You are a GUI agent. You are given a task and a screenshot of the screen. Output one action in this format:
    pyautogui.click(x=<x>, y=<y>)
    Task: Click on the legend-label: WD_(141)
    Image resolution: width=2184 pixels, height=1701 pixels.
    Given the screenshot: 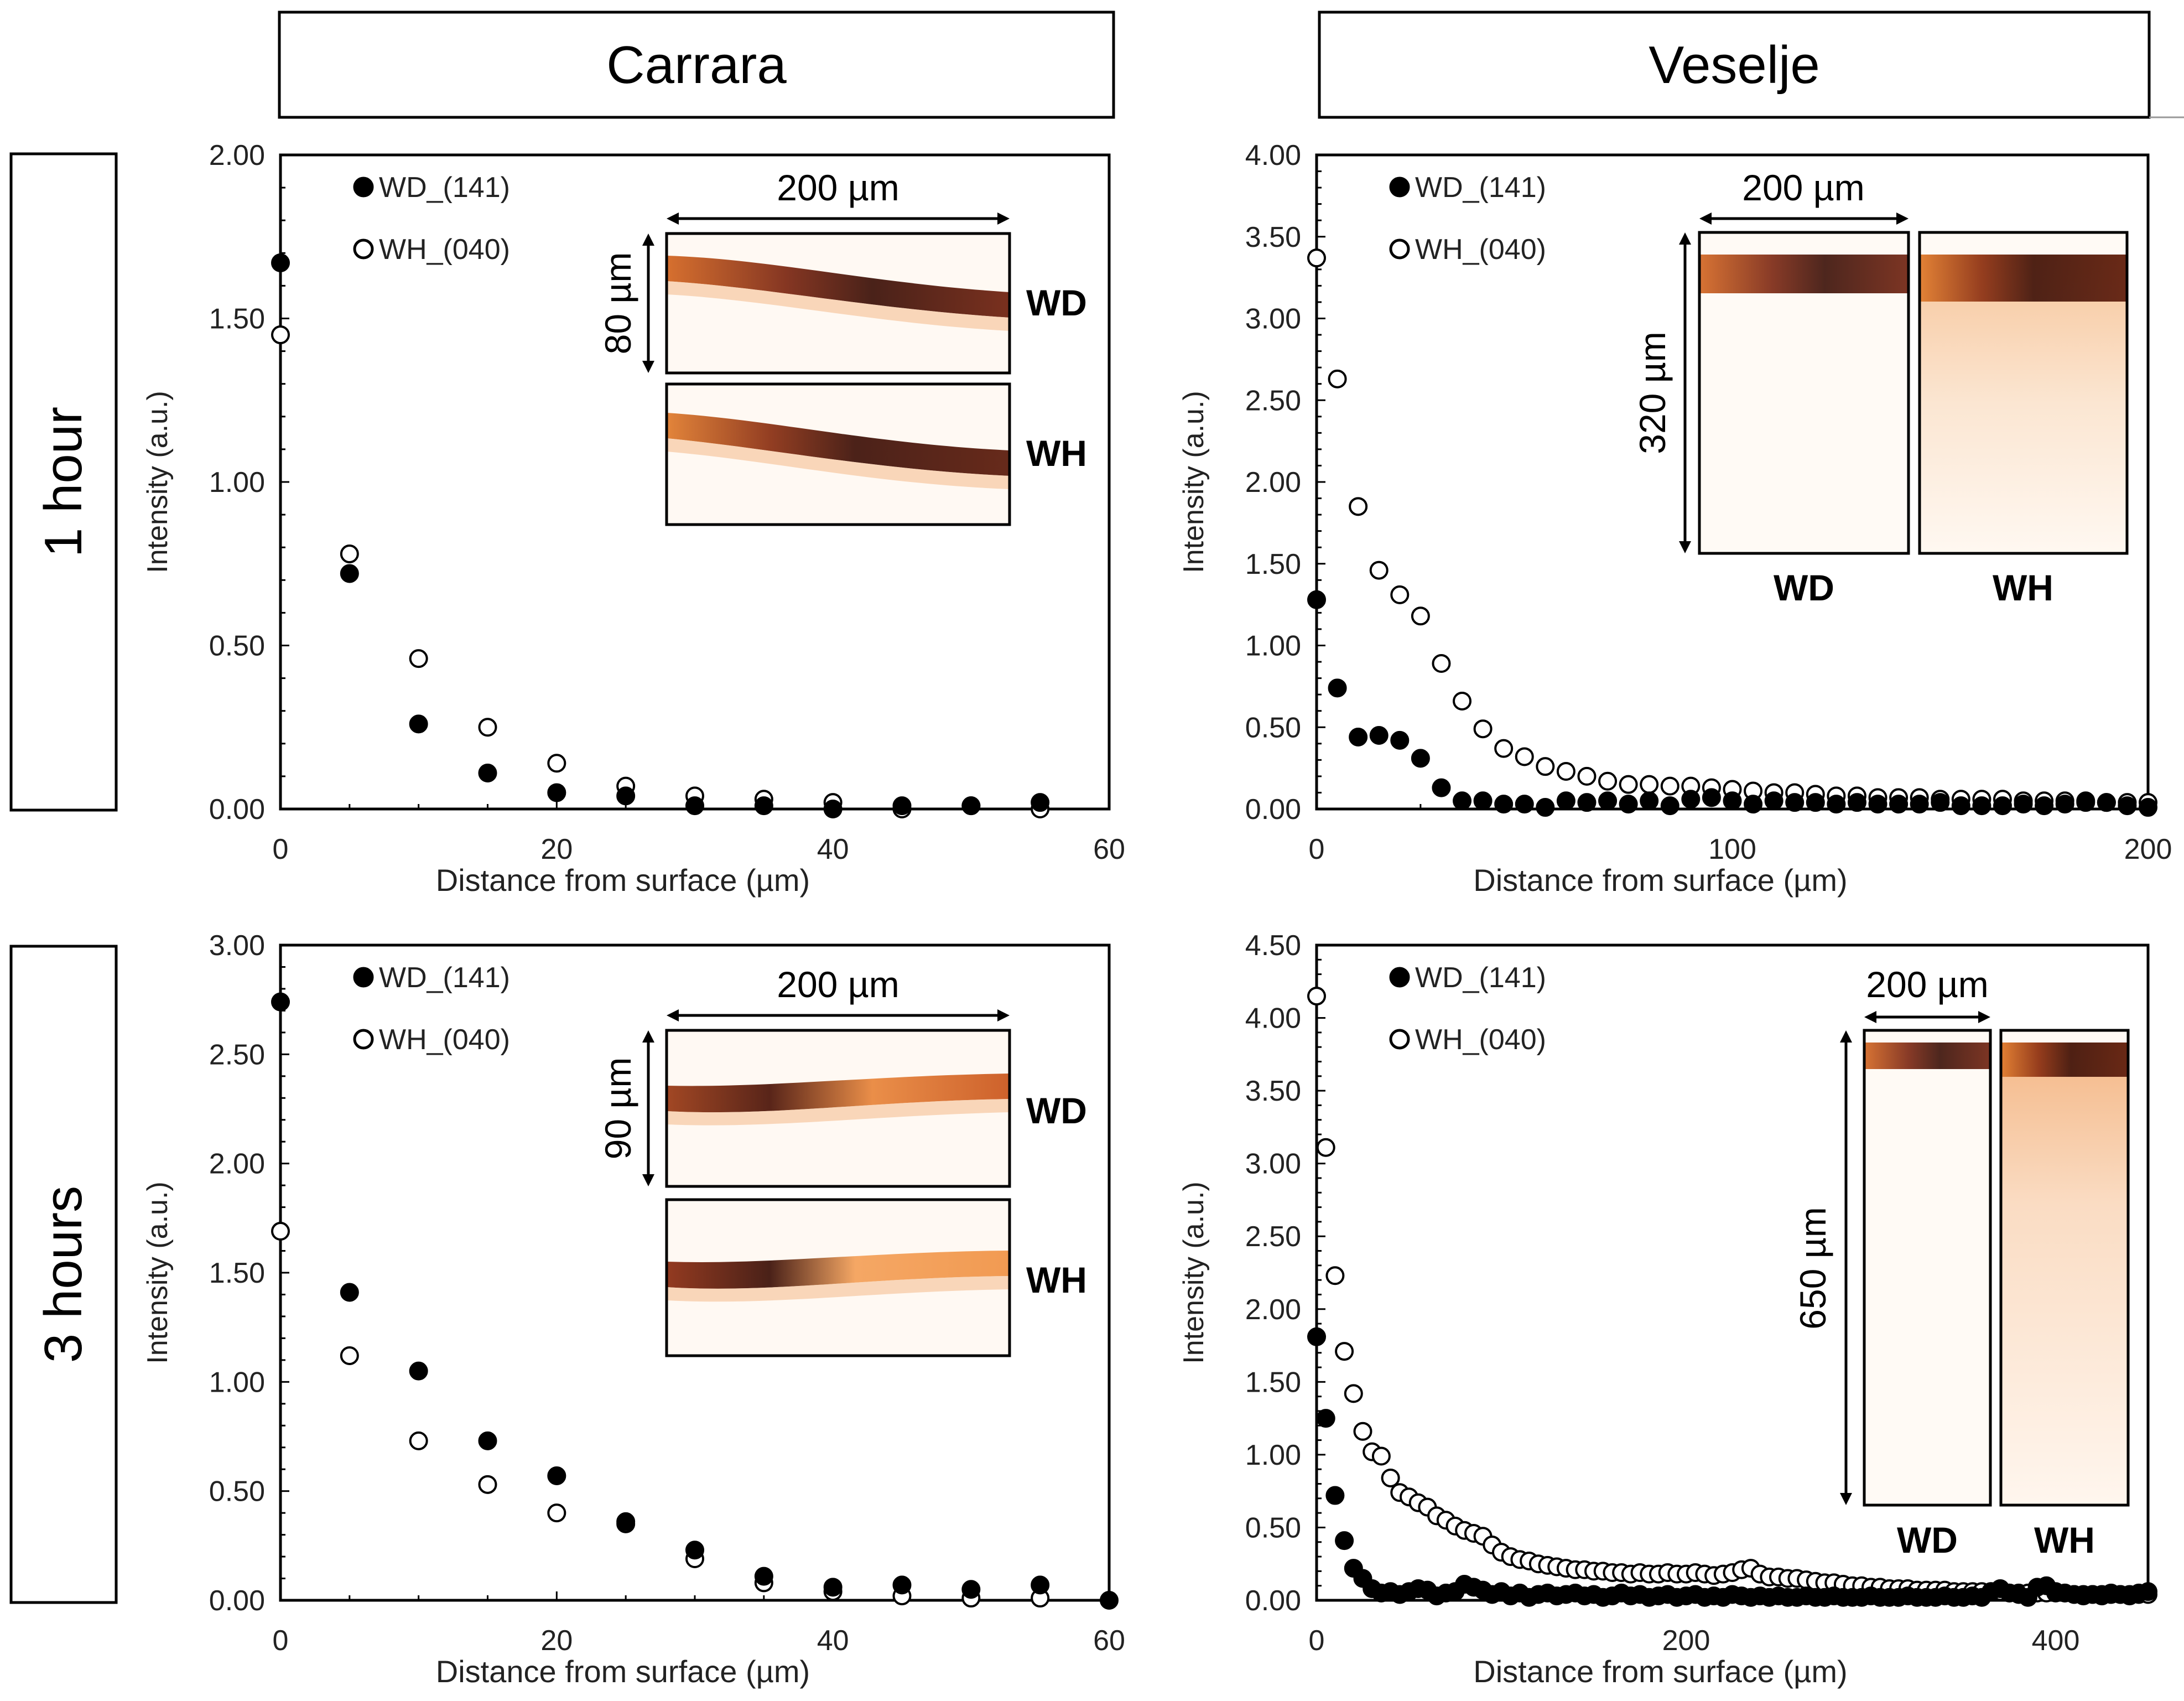 What is the action you would take?
    pyautogui.click(x=445, y=978)
    